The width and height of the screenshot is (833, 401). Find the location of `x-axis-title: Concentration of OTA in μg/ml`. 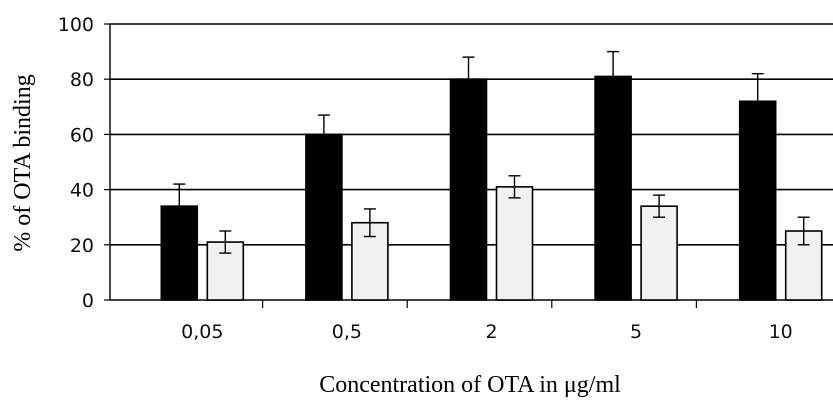

x-axis-title: Concentration of OTA in μg/ml is located at coordinates (470, 385).